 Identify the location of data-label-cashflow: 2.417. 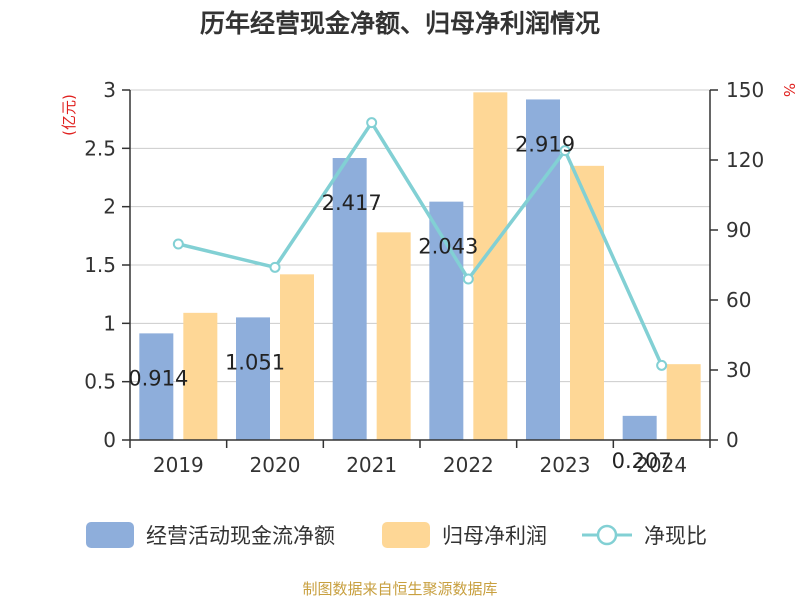
(352, 203).